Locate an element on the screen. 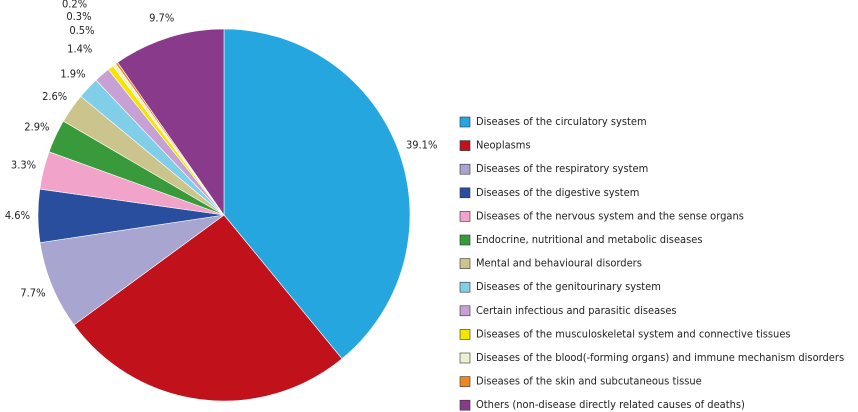 The image size is (858, 412). data-label: 2.9% is located at coordinates (36, 127).